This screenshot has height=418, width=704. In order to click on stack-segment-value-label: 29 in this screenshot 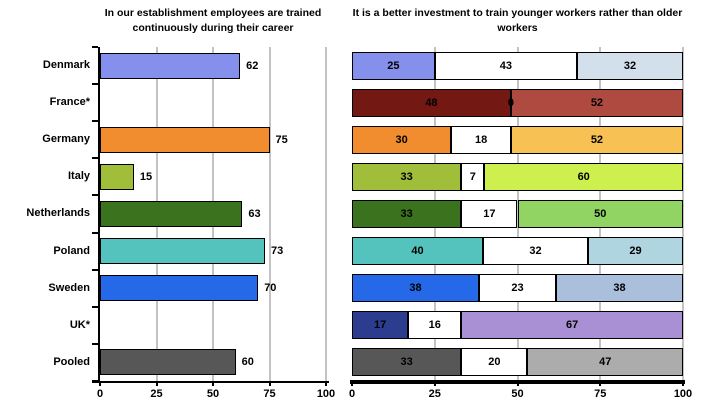, I will do `click(635, 251)`.